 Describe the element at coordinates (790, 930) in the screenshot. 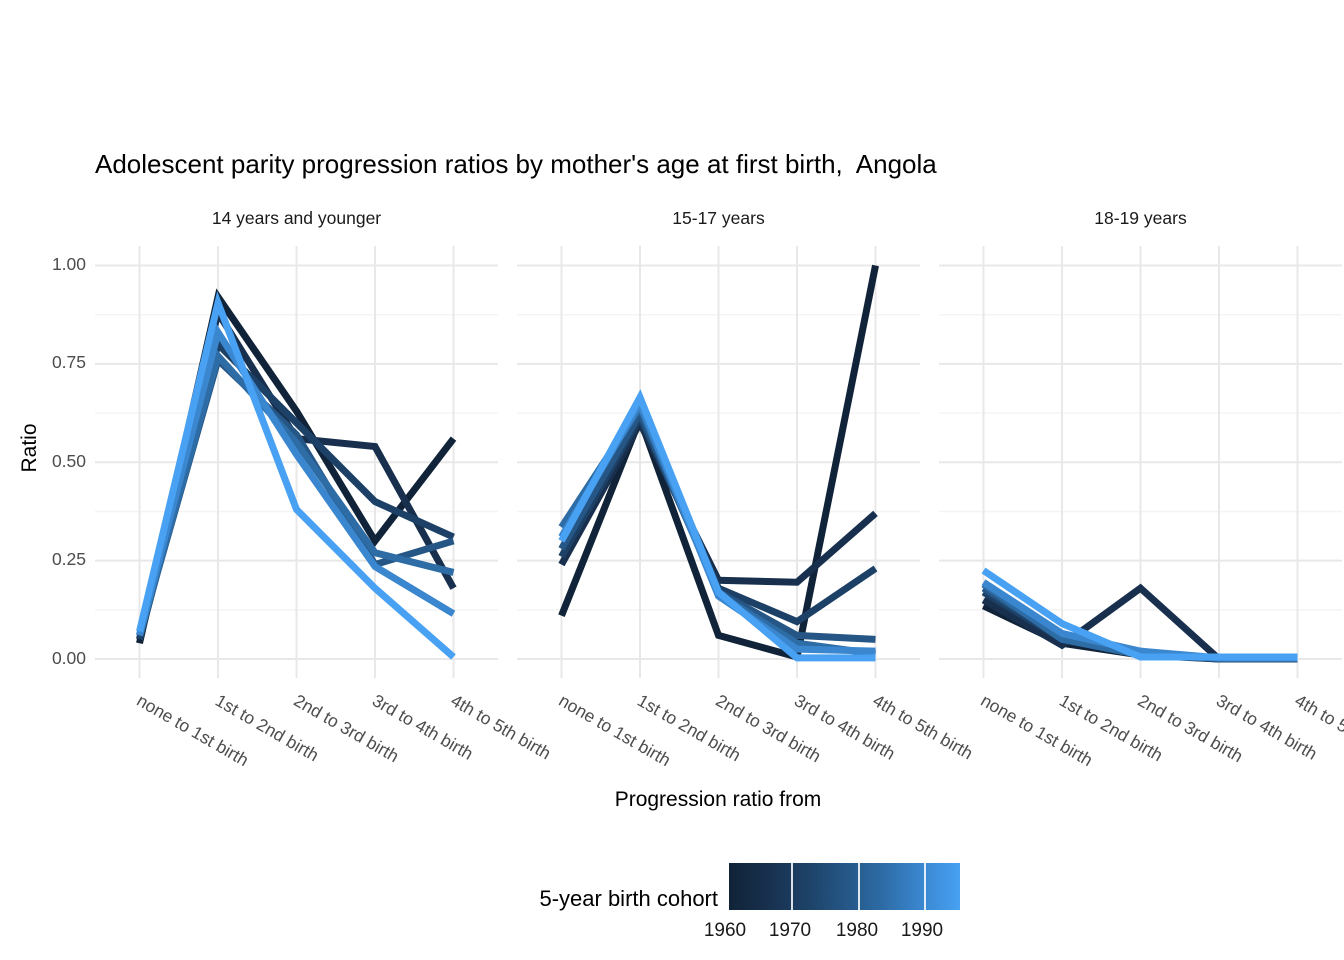

I see `legend-tick-label-1970: 1970` at that location.